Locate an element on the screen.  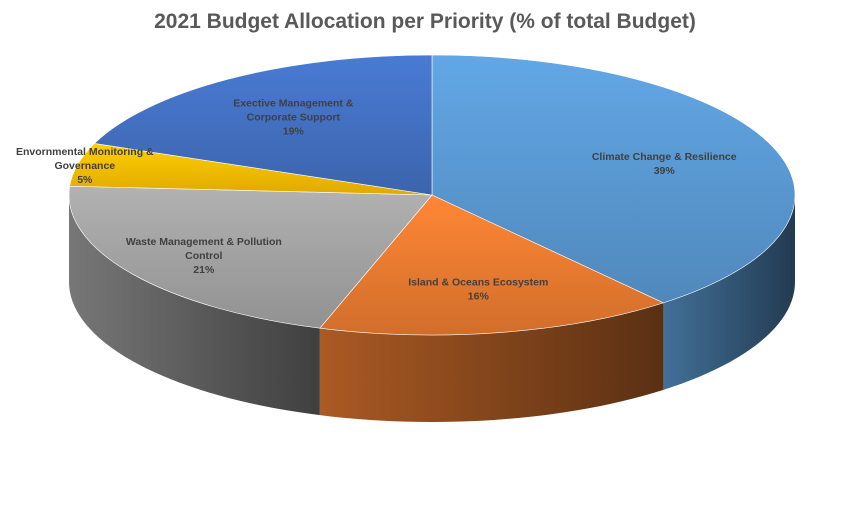
slice-name-label: Island & Oceans Ecosystem is located at coordinates (478, 283).